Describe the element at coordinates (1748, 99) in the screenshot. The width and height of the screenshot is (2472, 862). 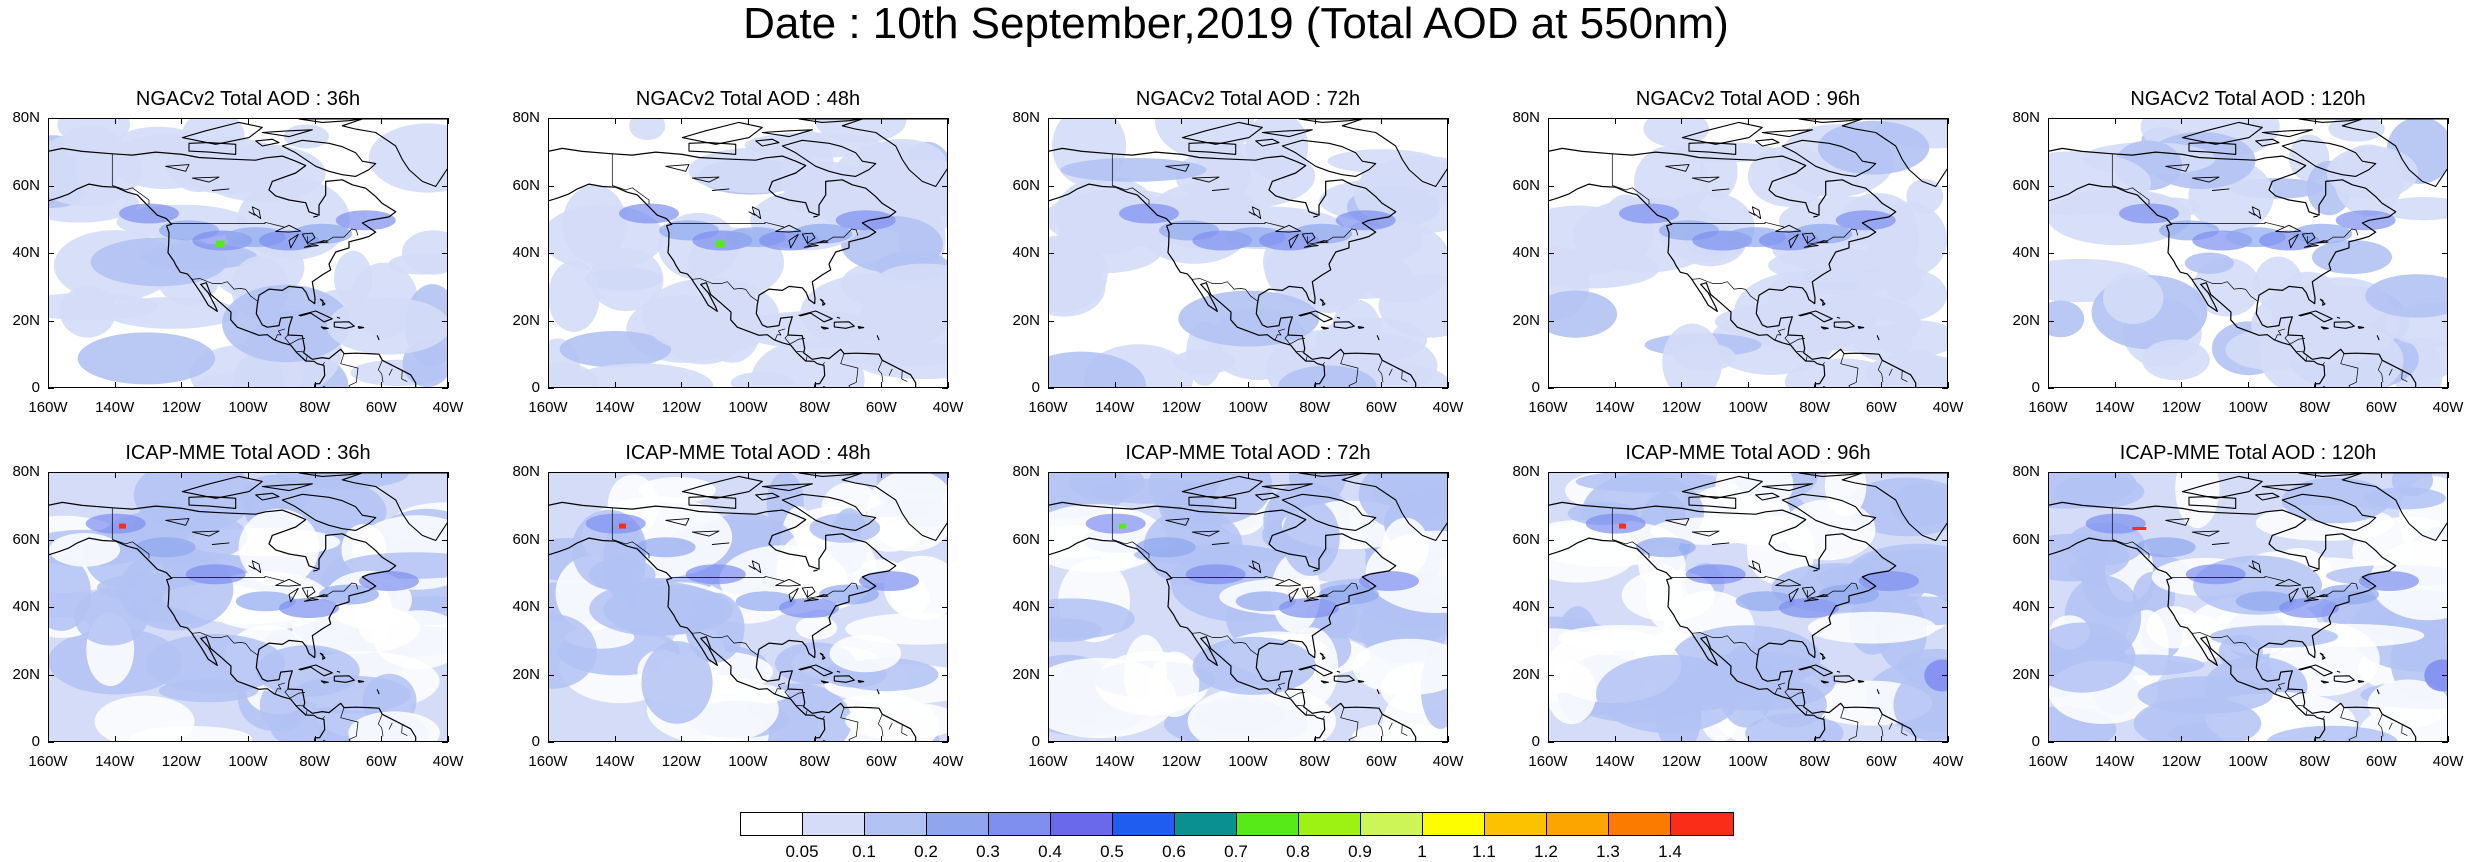
I see `panel-title: NGACv2 Total AOD : 96h` at that location.